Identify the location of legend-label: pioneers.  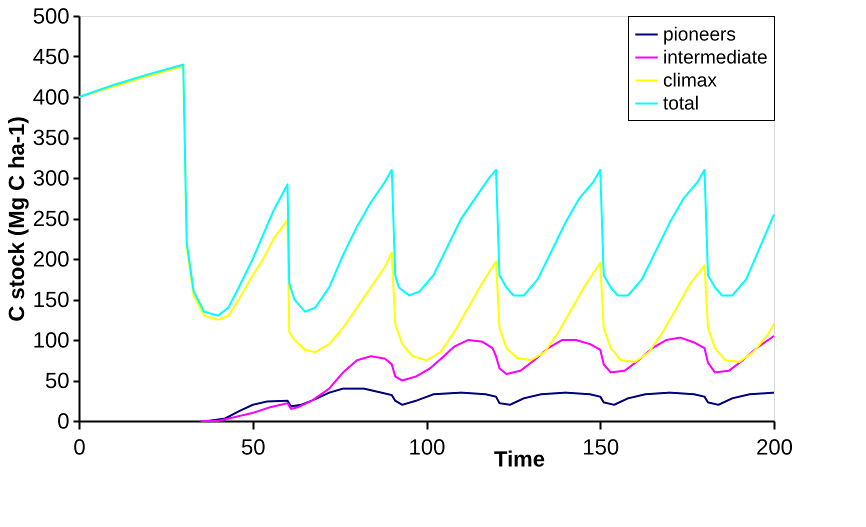
(699, 35).